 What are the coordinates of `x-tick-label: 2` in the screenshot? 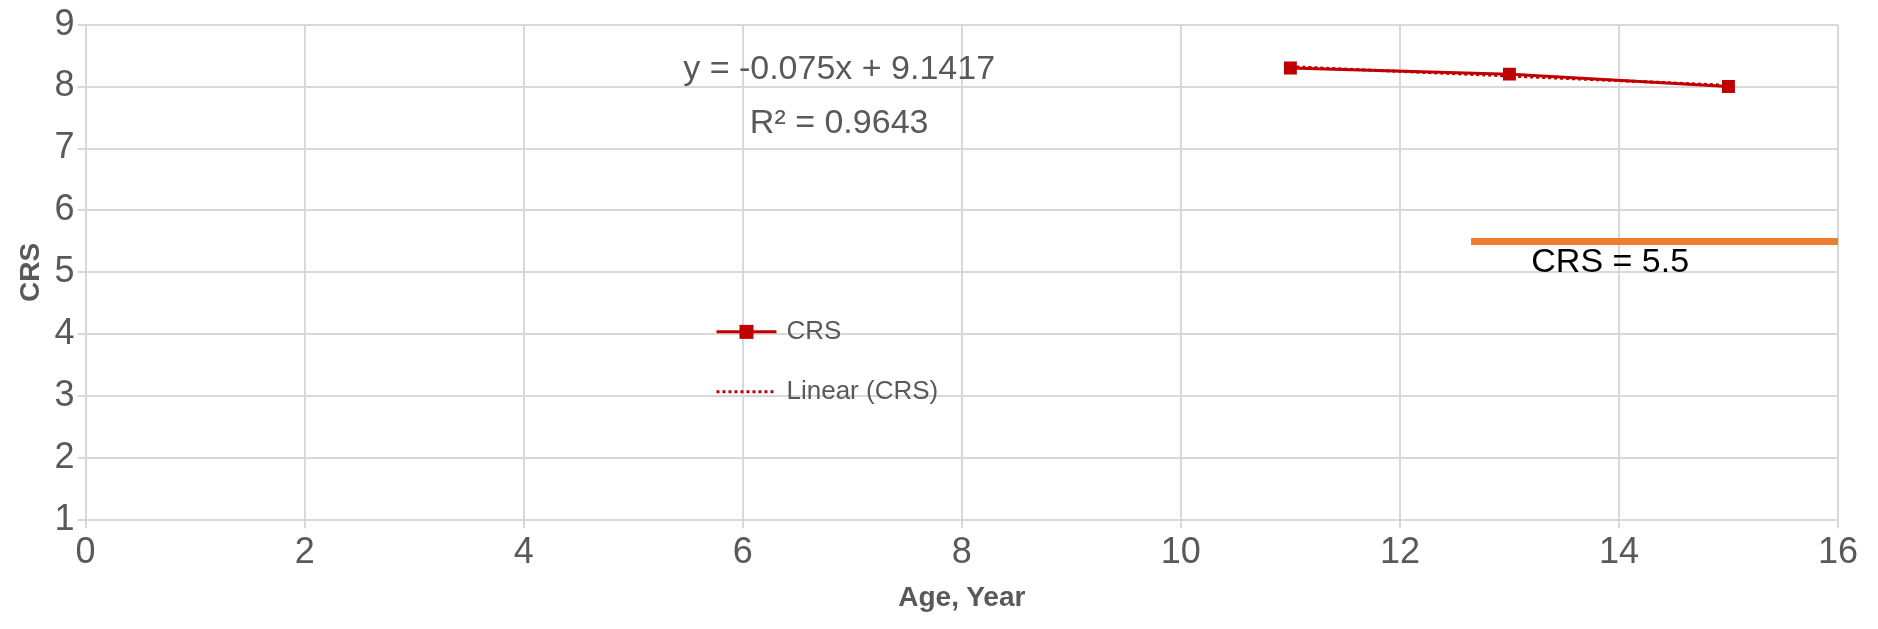 It's located at (304, 550).